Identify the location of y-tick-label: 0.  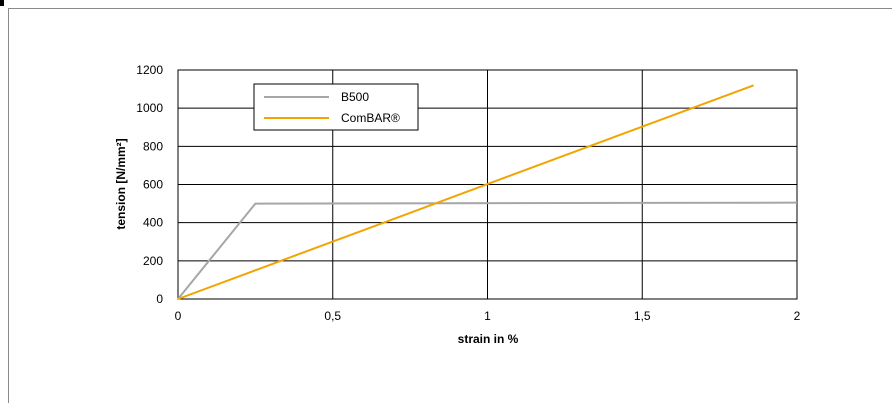
(159, 299).